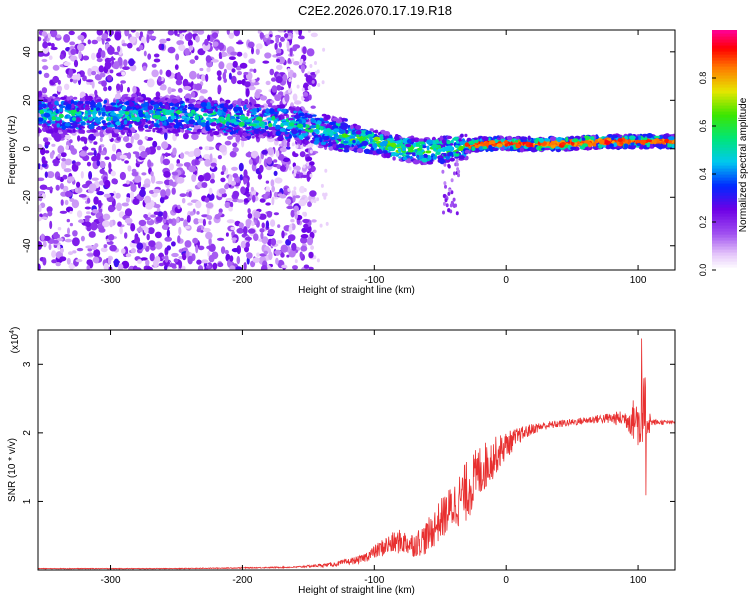 Image resolution: width=750 pixels, height=600 pixels. Describe the element at coordinates (242, 280) in the screenshot. I see `spectrogram-x-tick-label: -200` at that location.